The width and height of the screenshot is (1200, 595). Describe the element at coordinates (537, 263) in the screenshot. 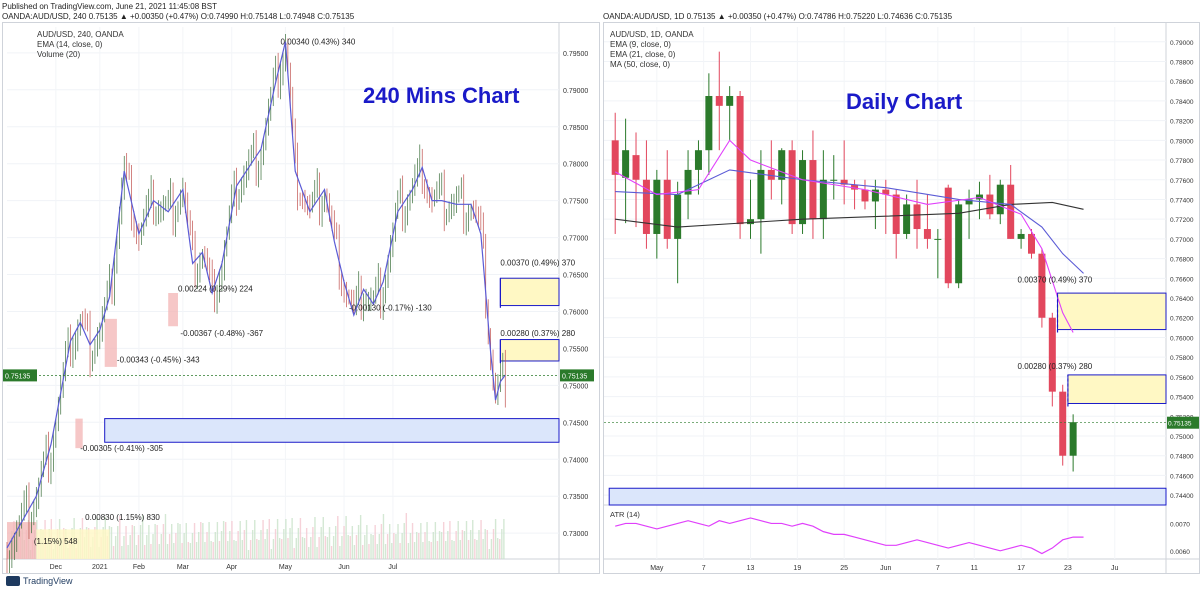

I see `measure-annotation: 0.00370 (0.49%) 370` at that location.